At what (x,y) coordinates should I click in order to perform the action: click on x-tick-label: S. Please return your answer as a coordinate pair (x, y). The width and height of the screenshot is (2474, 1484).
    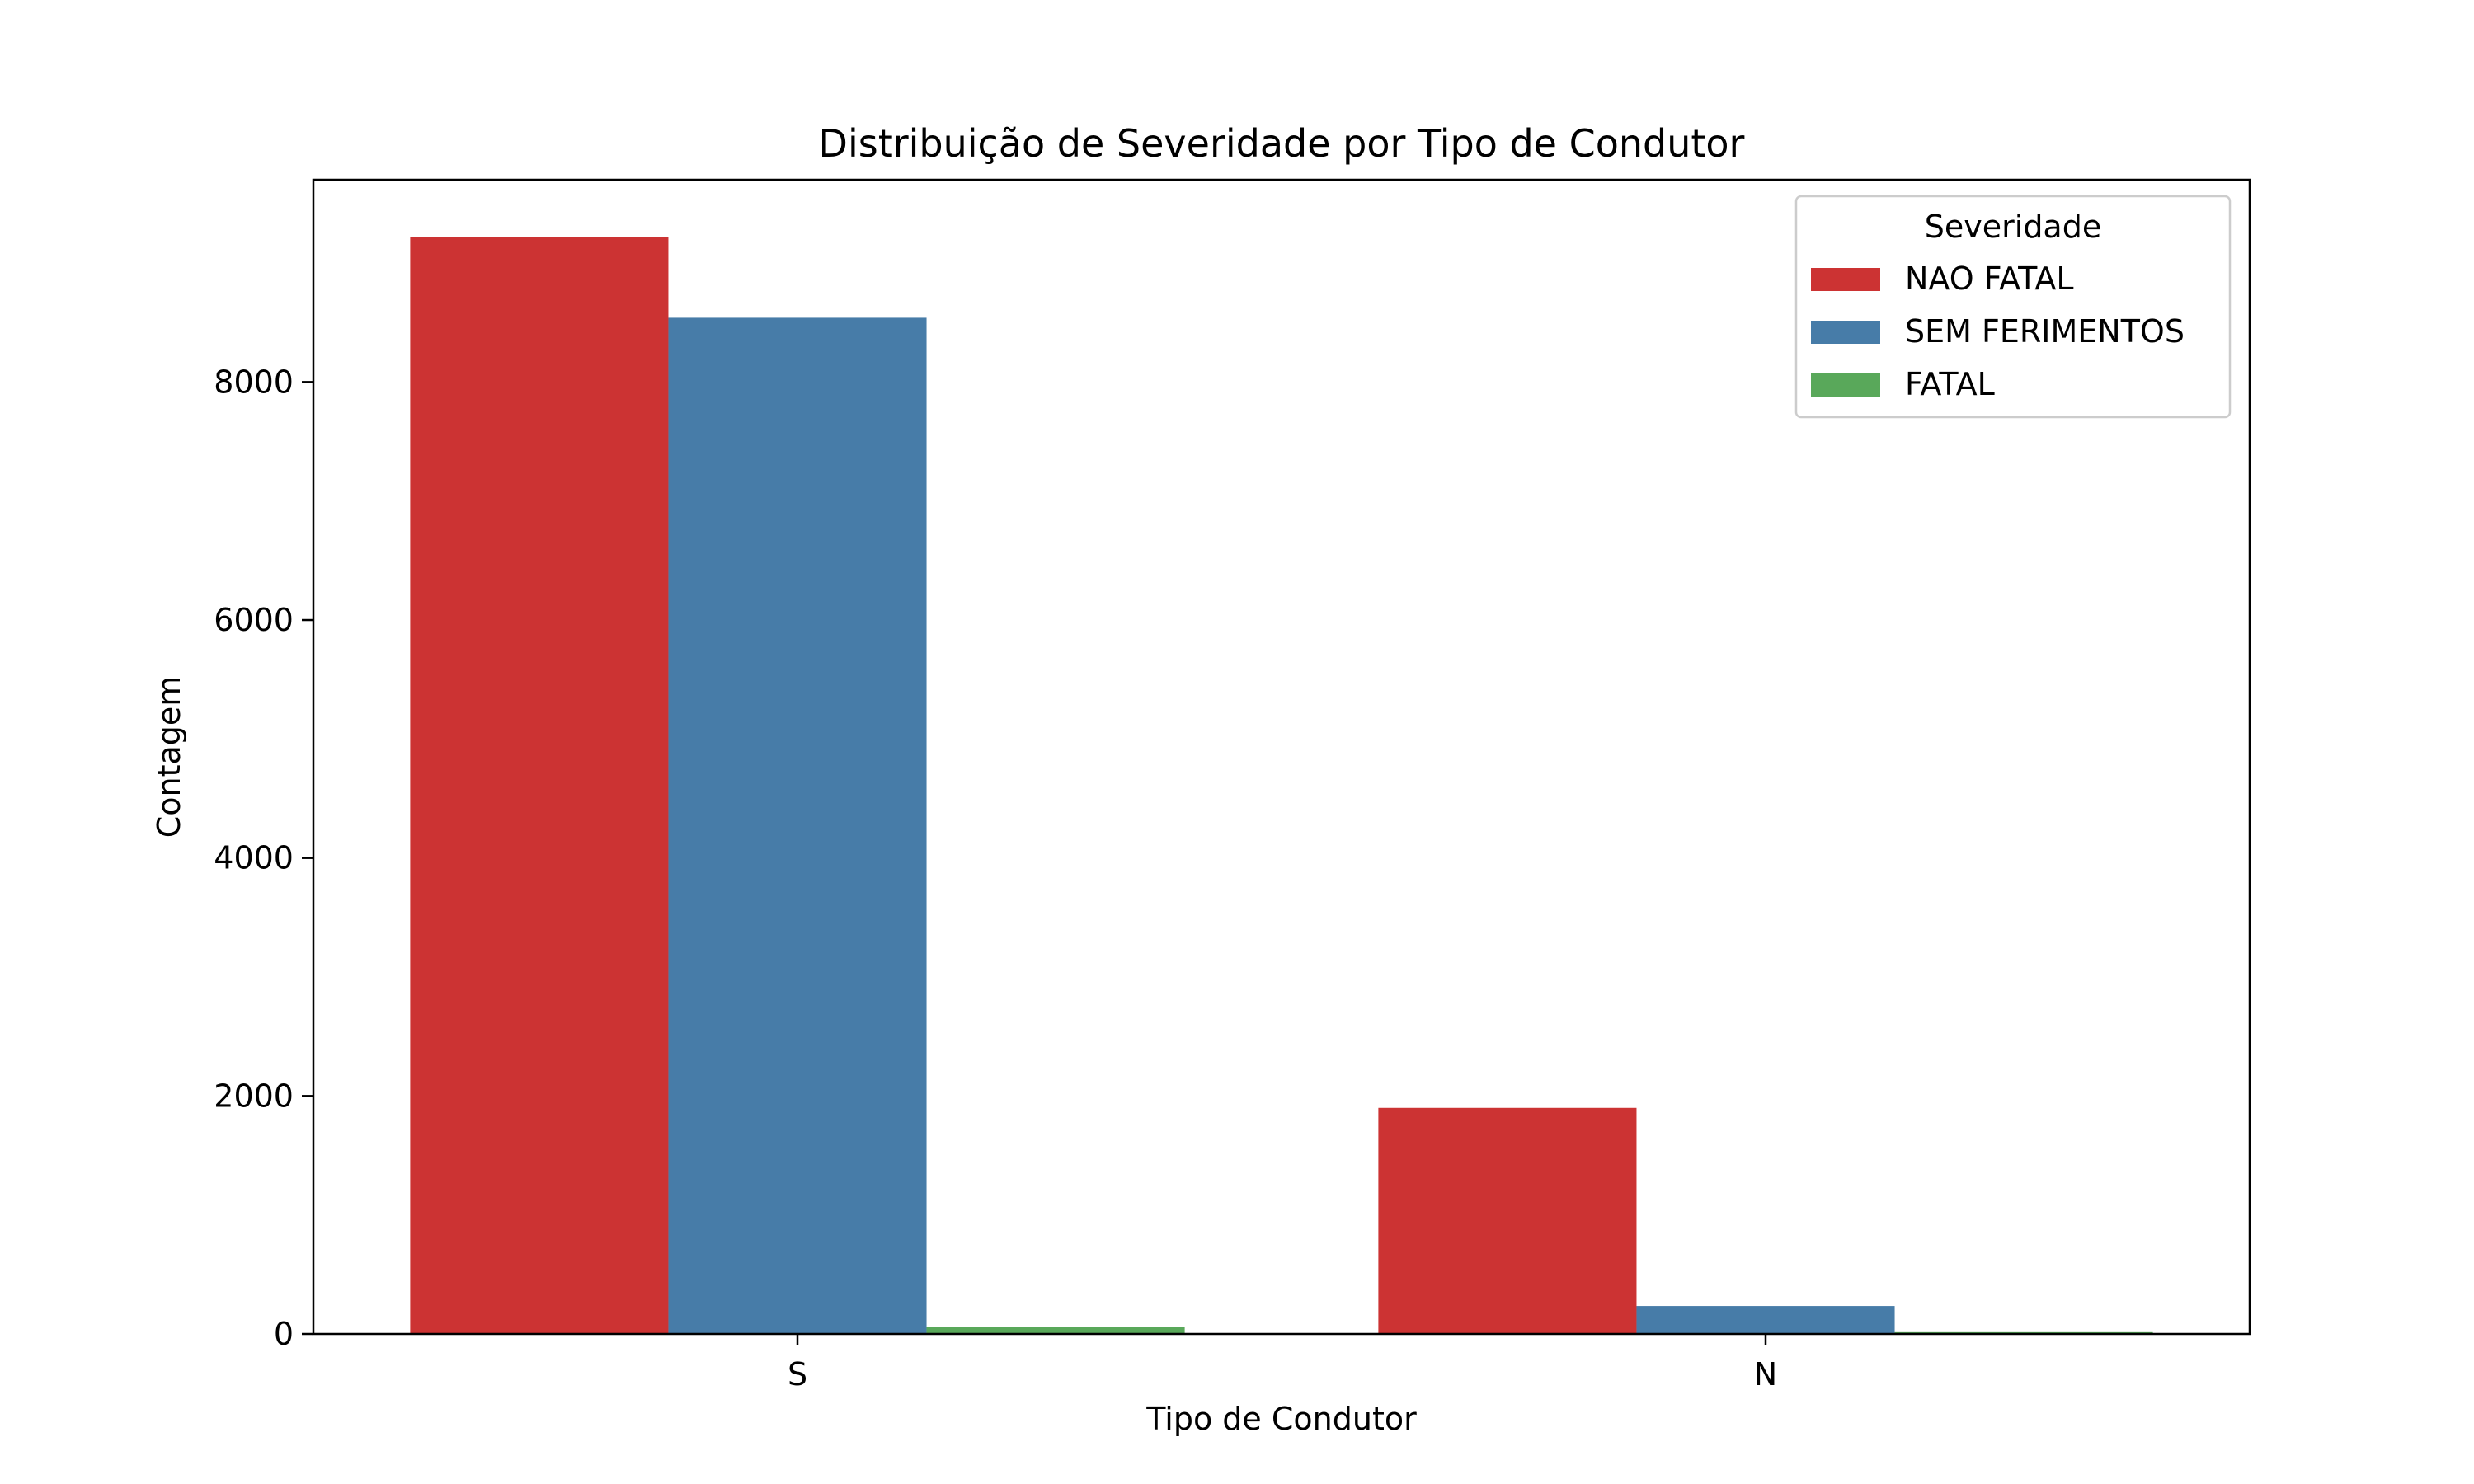
    Looking at the image, I should click on (797, 1374).